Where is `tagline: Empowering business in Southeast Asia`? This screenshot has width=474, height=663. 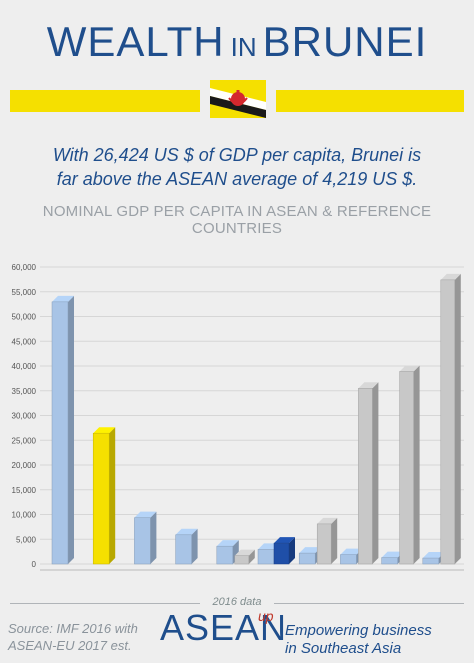 tagline: Empowering business in Southeast Asia is located at coordinates (358, 640).